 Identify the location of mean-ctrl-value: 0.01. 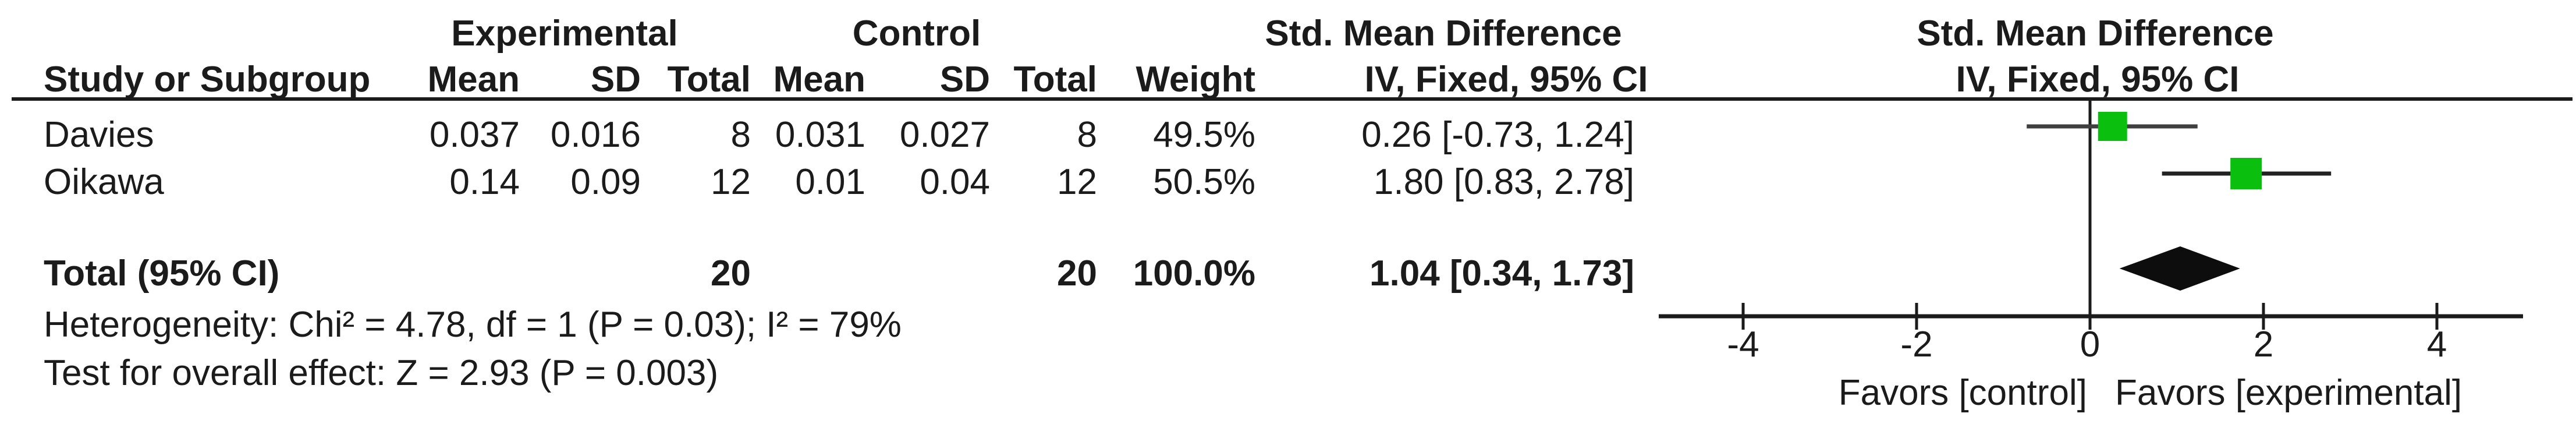
(830, 182).